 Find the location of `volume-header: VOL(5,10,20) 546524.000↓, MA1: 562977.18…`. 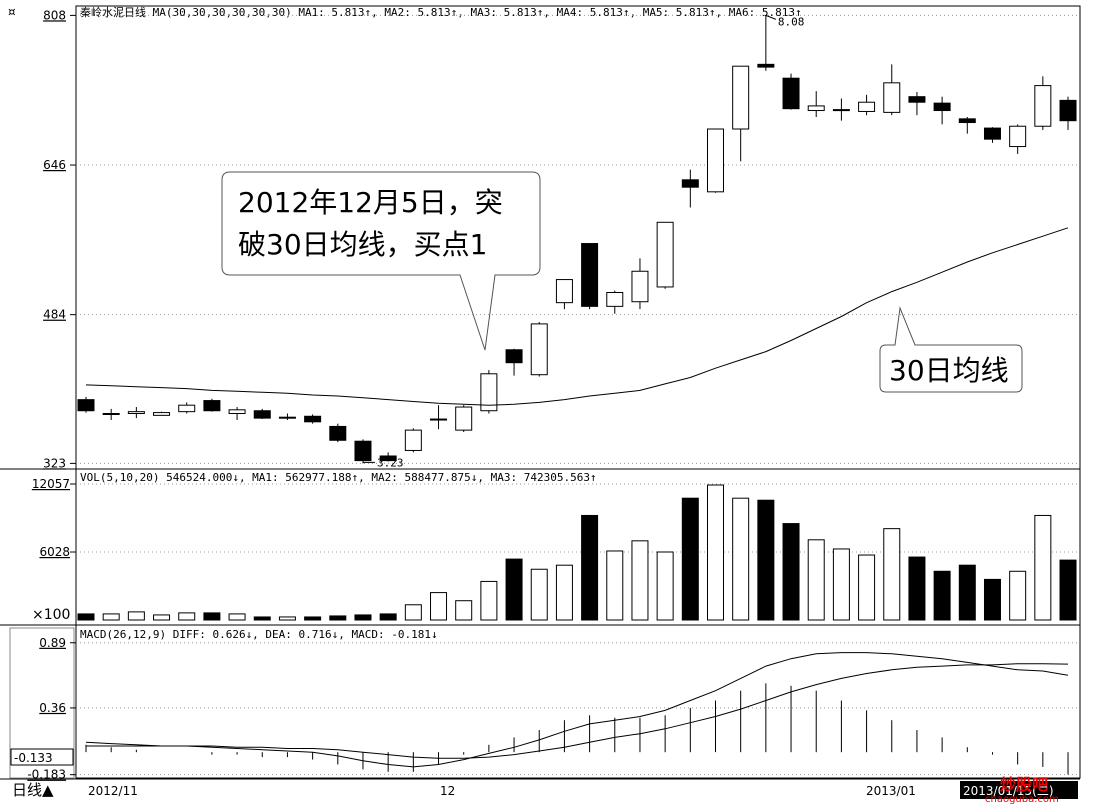

volume-header: VOL(5,10,20) 546524.000↓, MA1: 562977.18… is located at coordinates (338, 477).